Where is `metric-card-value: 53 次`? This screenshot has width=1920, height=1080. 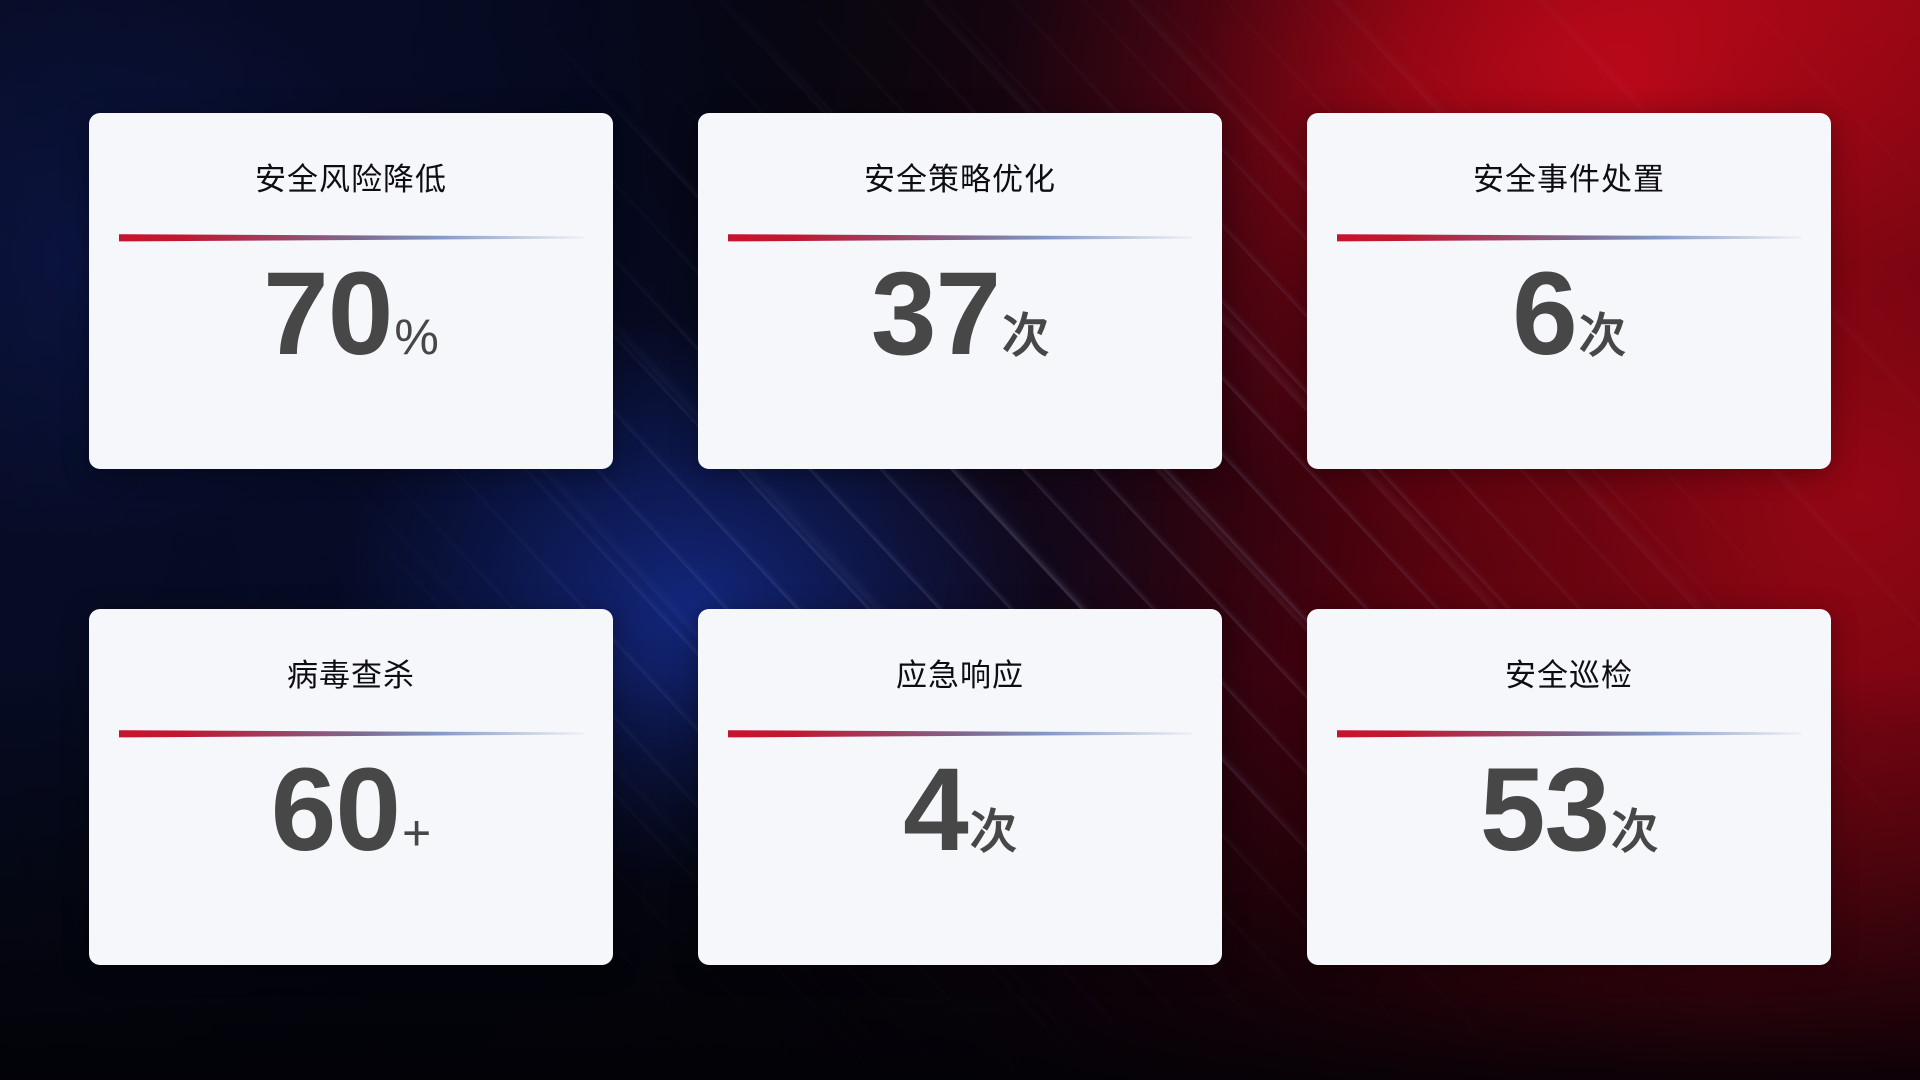 metric-card-value: 53 次 is located at coordinates (1569, 810).